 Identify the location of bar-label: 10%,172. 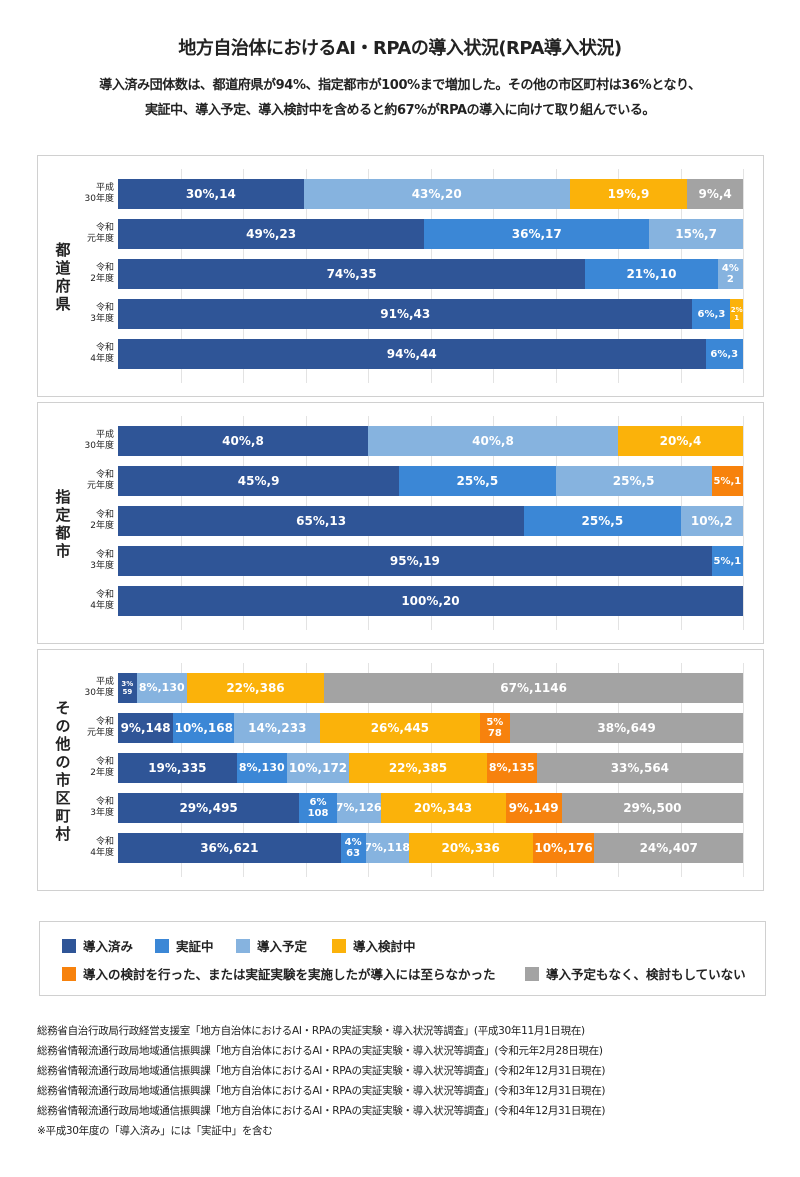
(318, 767).